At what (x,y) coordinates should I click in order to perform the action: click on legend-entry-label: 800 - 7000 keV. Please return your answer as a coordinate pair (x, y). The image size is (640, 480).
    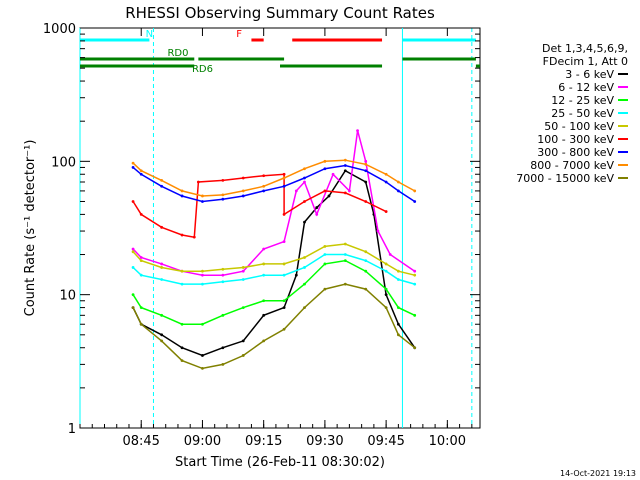
    Looking at the image, I should click on (572, 165).